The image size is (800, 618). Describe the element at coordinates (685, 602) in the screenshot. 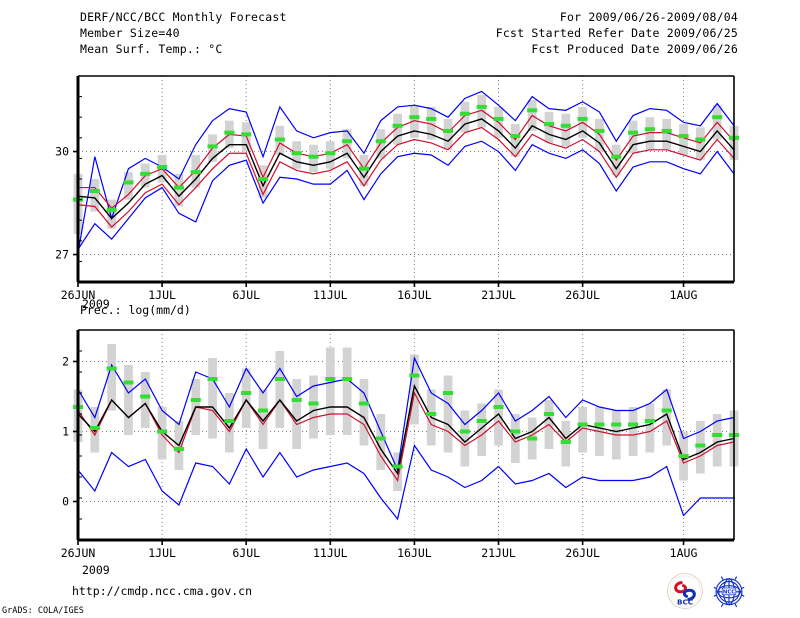

I see `svg-text: BCC` at that location.